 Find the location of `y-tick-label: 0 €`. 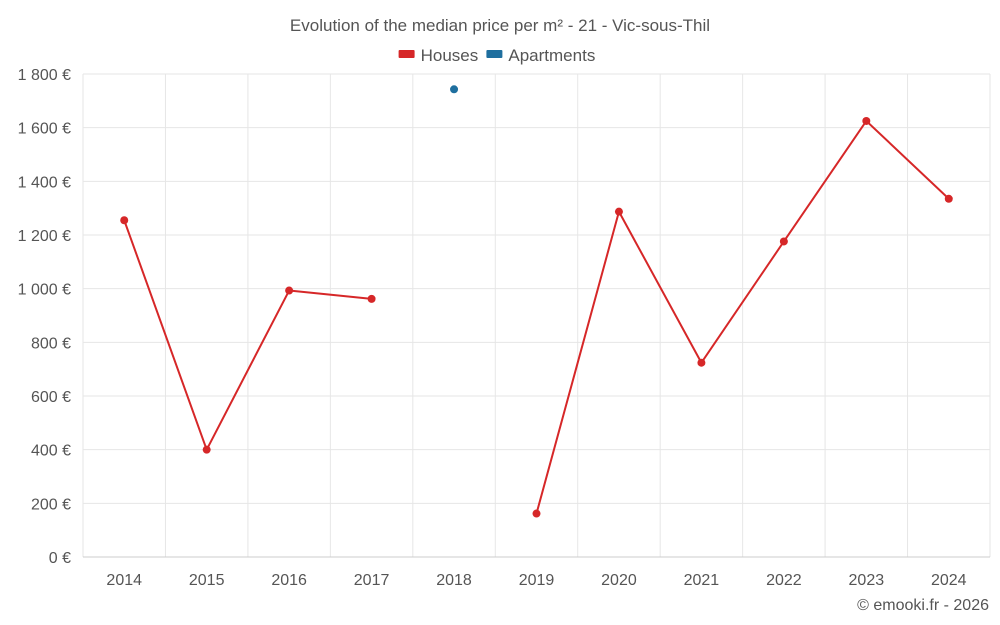

y-tick-label: 0 € is located at coordinates (60, 558).